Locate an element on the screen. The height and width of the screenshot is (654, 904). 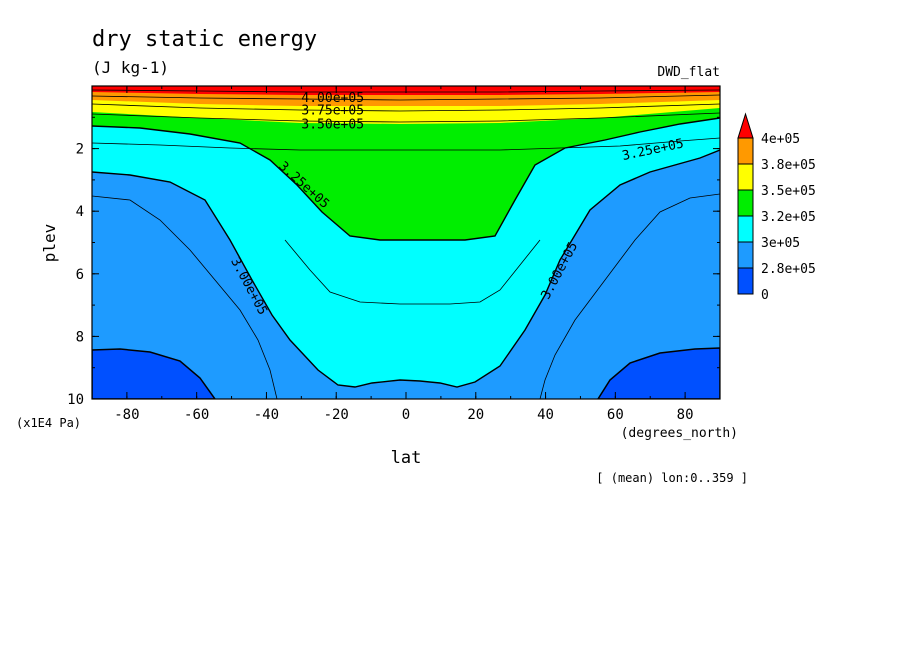
contour-label: 3.75e+05 is located at coordinates (332, 110).